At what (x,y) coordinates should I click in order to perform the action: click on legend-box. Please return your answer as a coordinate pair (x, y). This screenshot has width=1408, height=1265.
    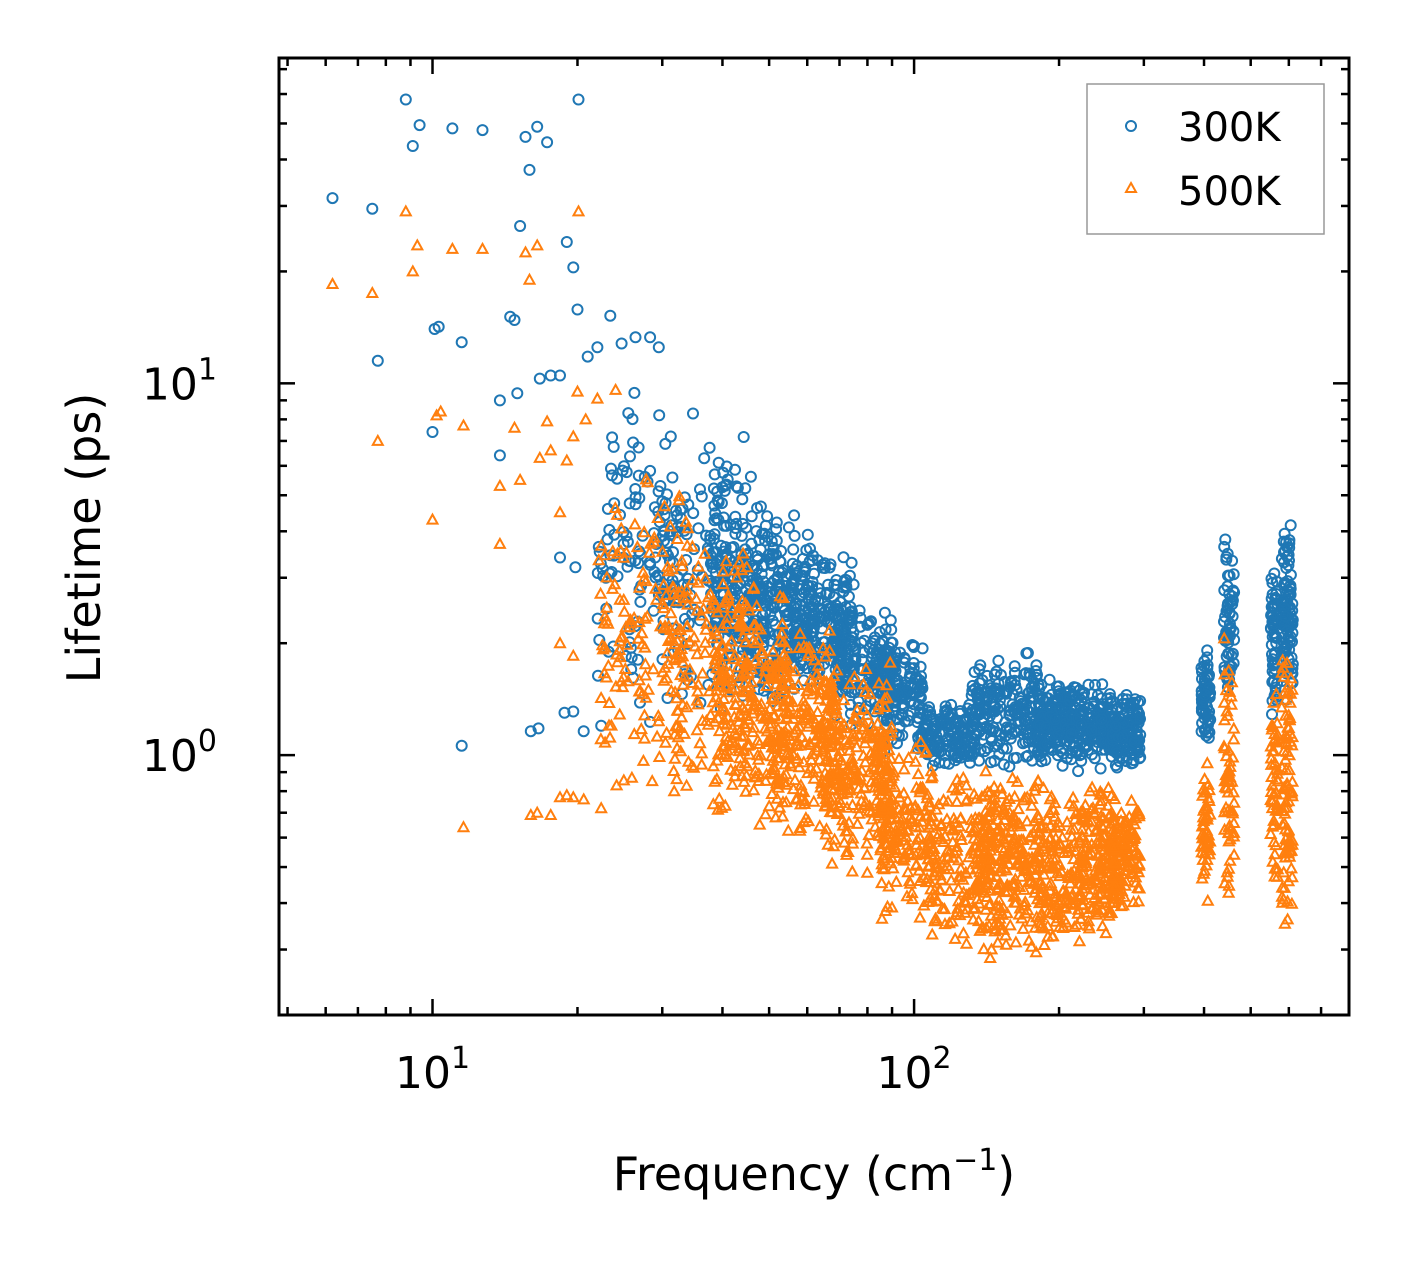
    Looking at the image, I should click on (1205, 159).